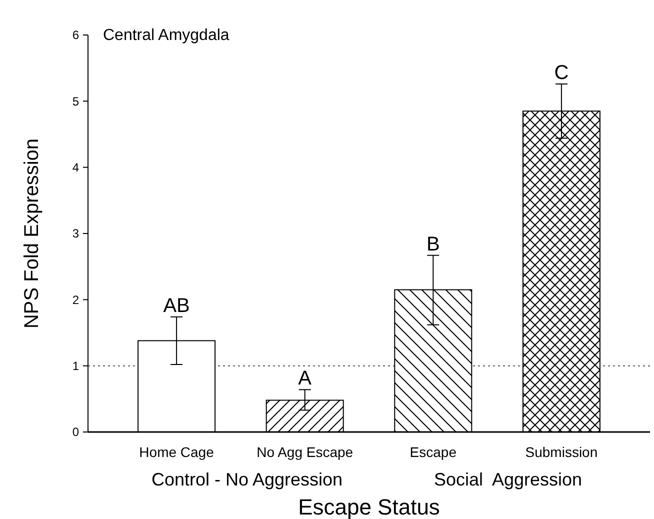 The width and height of the screenshot is (654, 519). I want to click on x-tick-label: Escape, so click(433, 452).